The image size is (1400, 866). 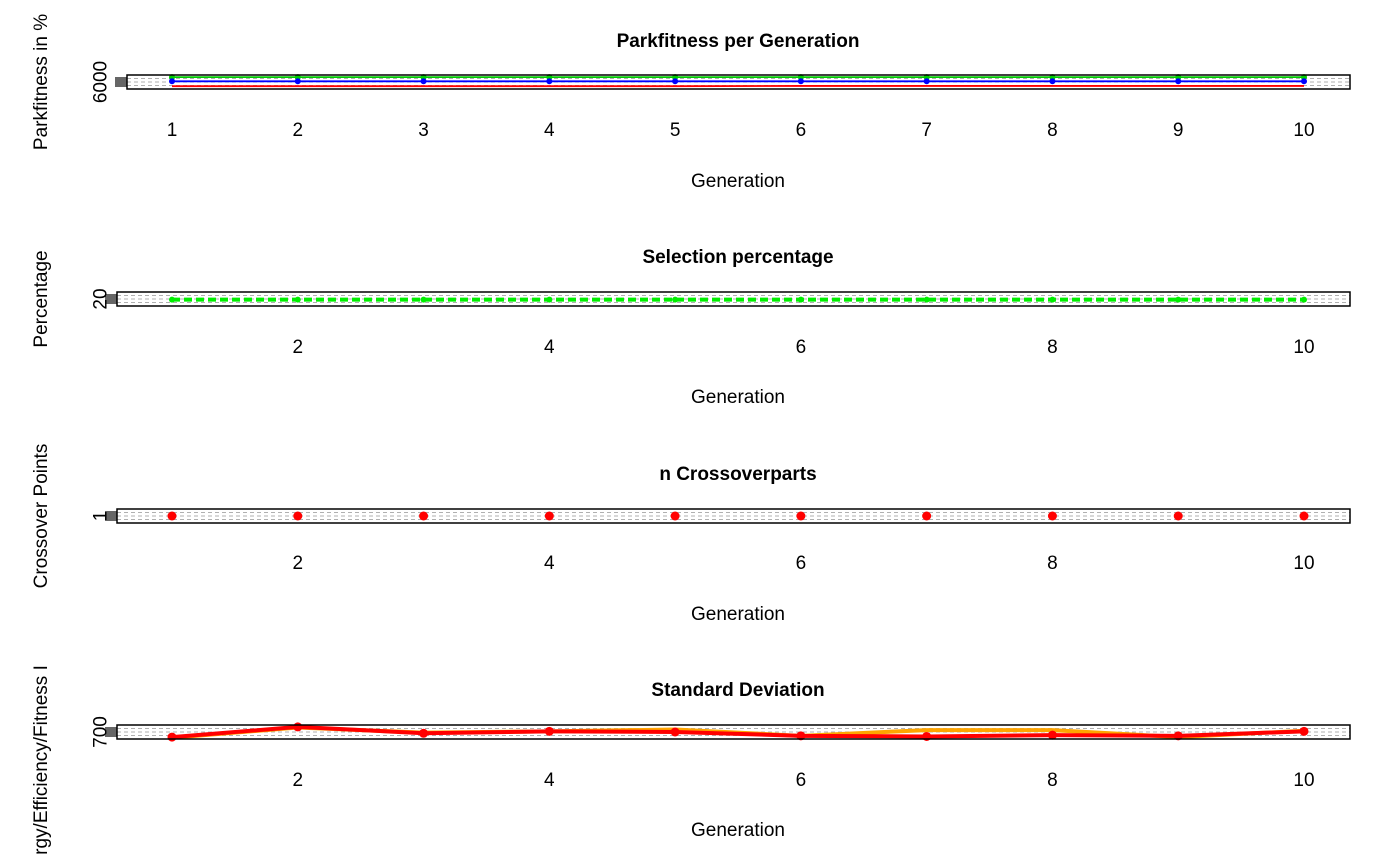 What do you see at coordinates (737, 257) in the screenshot?
I see `chart-title: Selection percentage` at bounding box center [737, 257].